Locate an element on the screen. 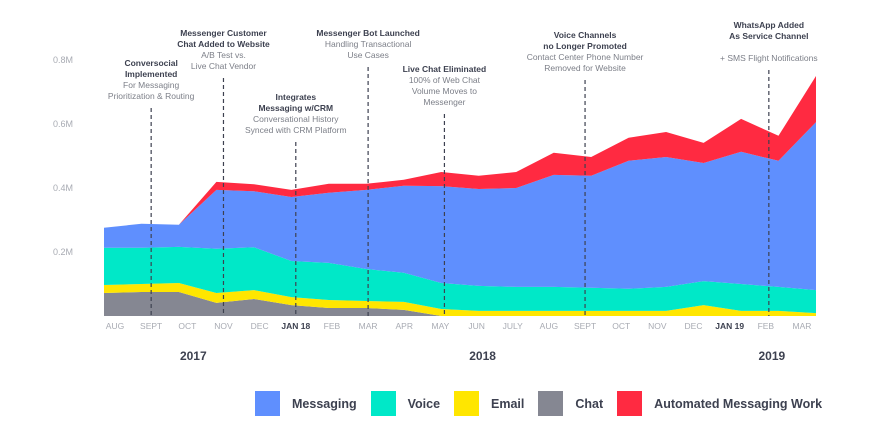 The image size is (870, 444). x-tick-label: APR is located at coordinates (404, 326).